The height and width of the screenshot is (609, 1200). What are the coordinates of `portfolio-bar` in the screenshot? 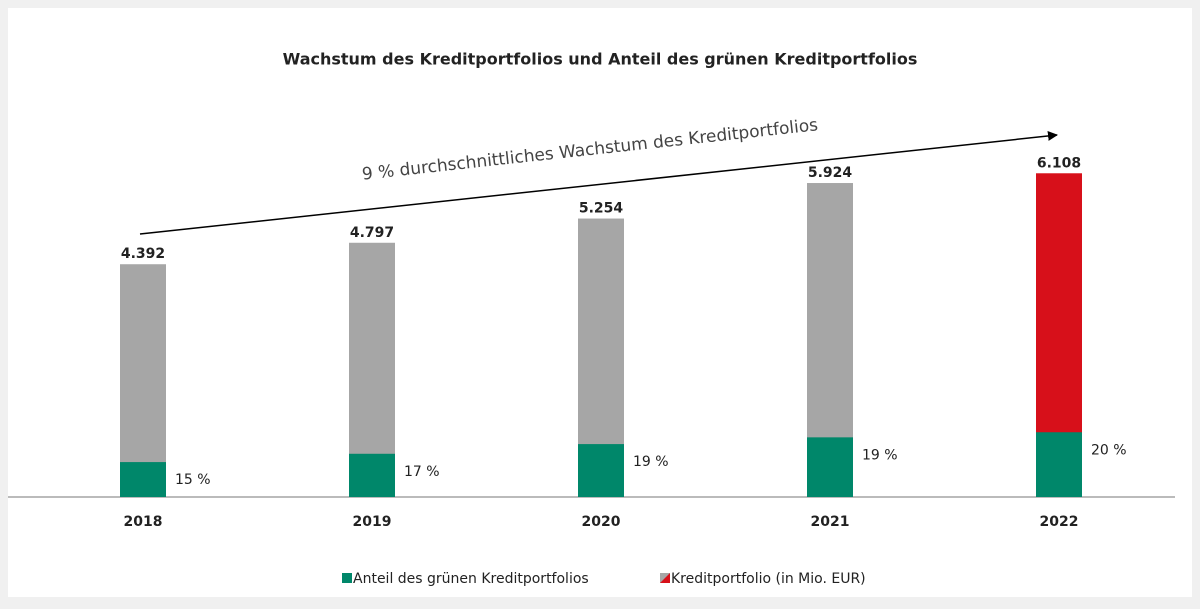 It's located at (143, 380).